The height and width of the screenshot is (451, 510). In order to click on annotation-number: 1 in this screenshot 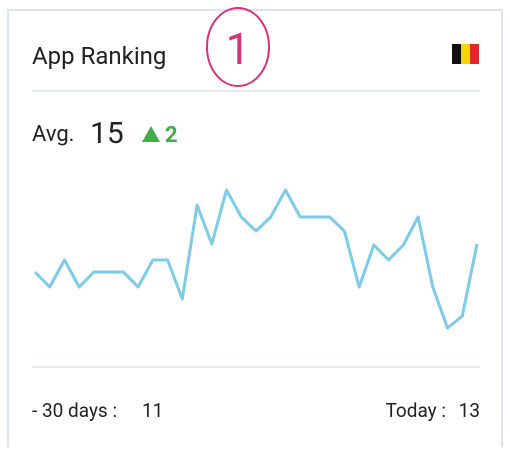, I will do `click(238, 49)`.